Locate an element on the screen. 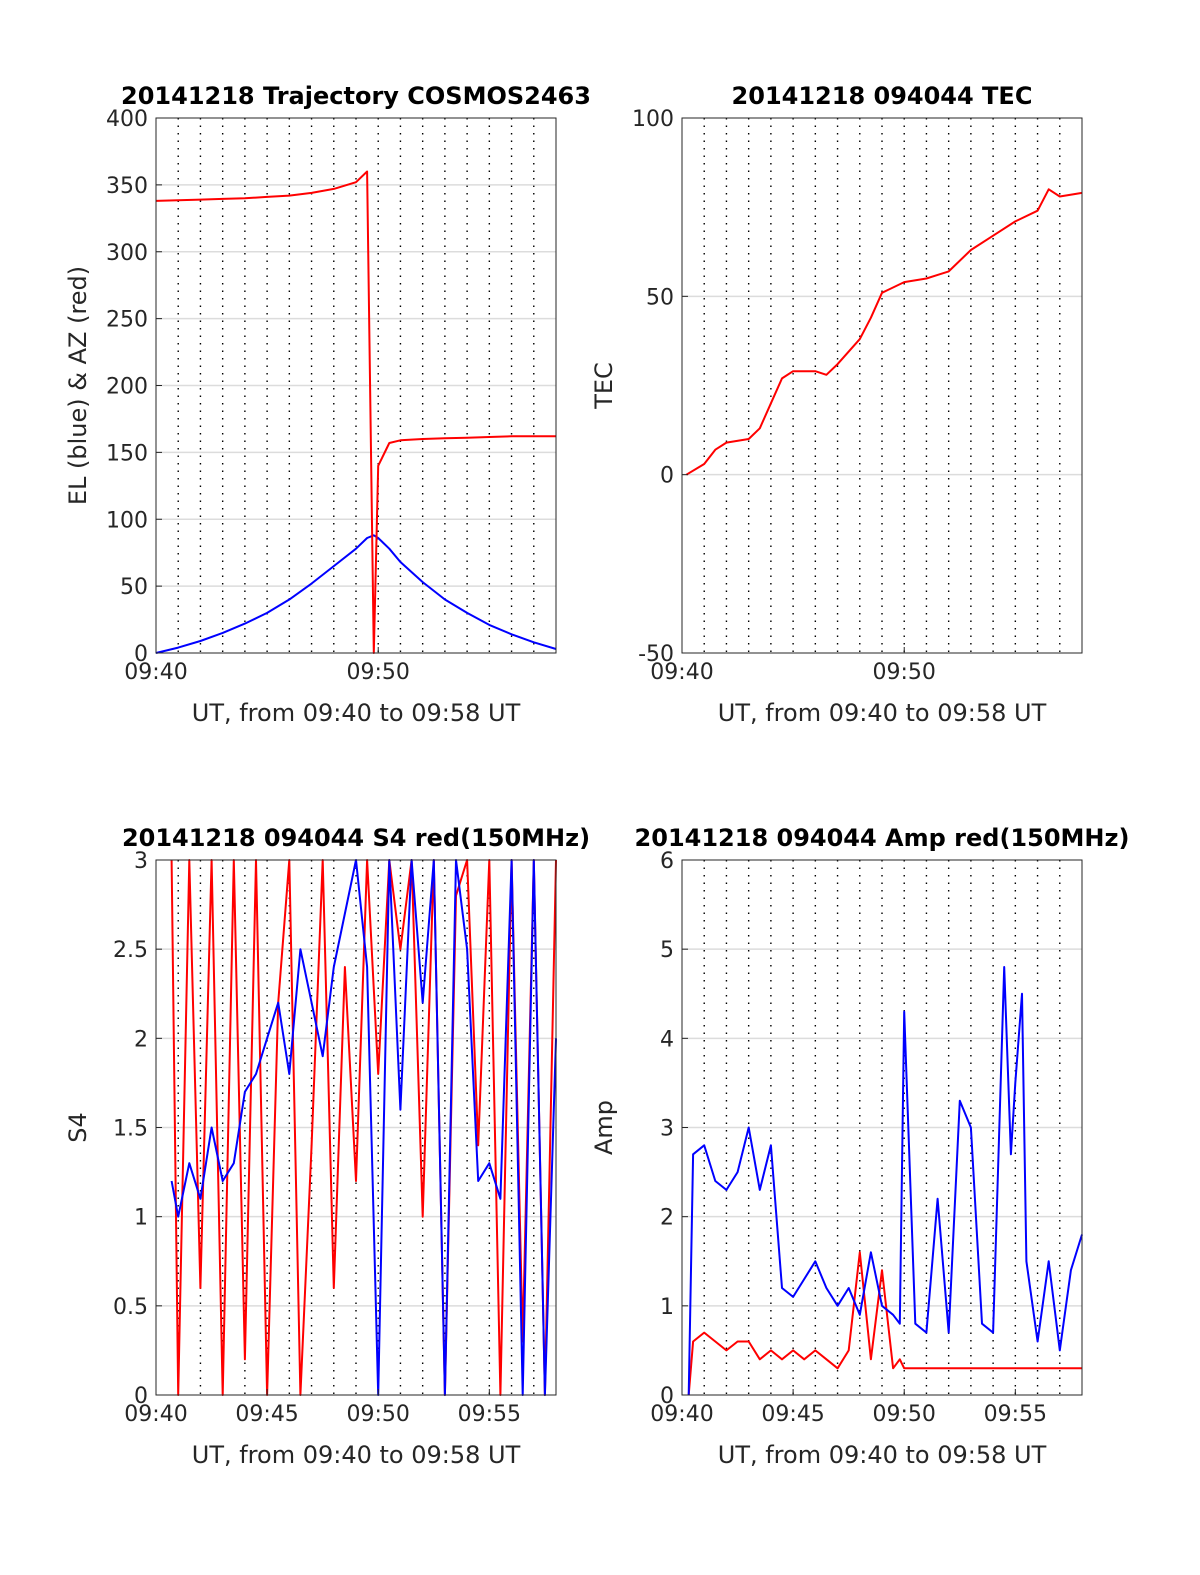 This screenshot has width=1200, height=1575. y-tick-label: 1.5 is located at coordinates (130, 1129).